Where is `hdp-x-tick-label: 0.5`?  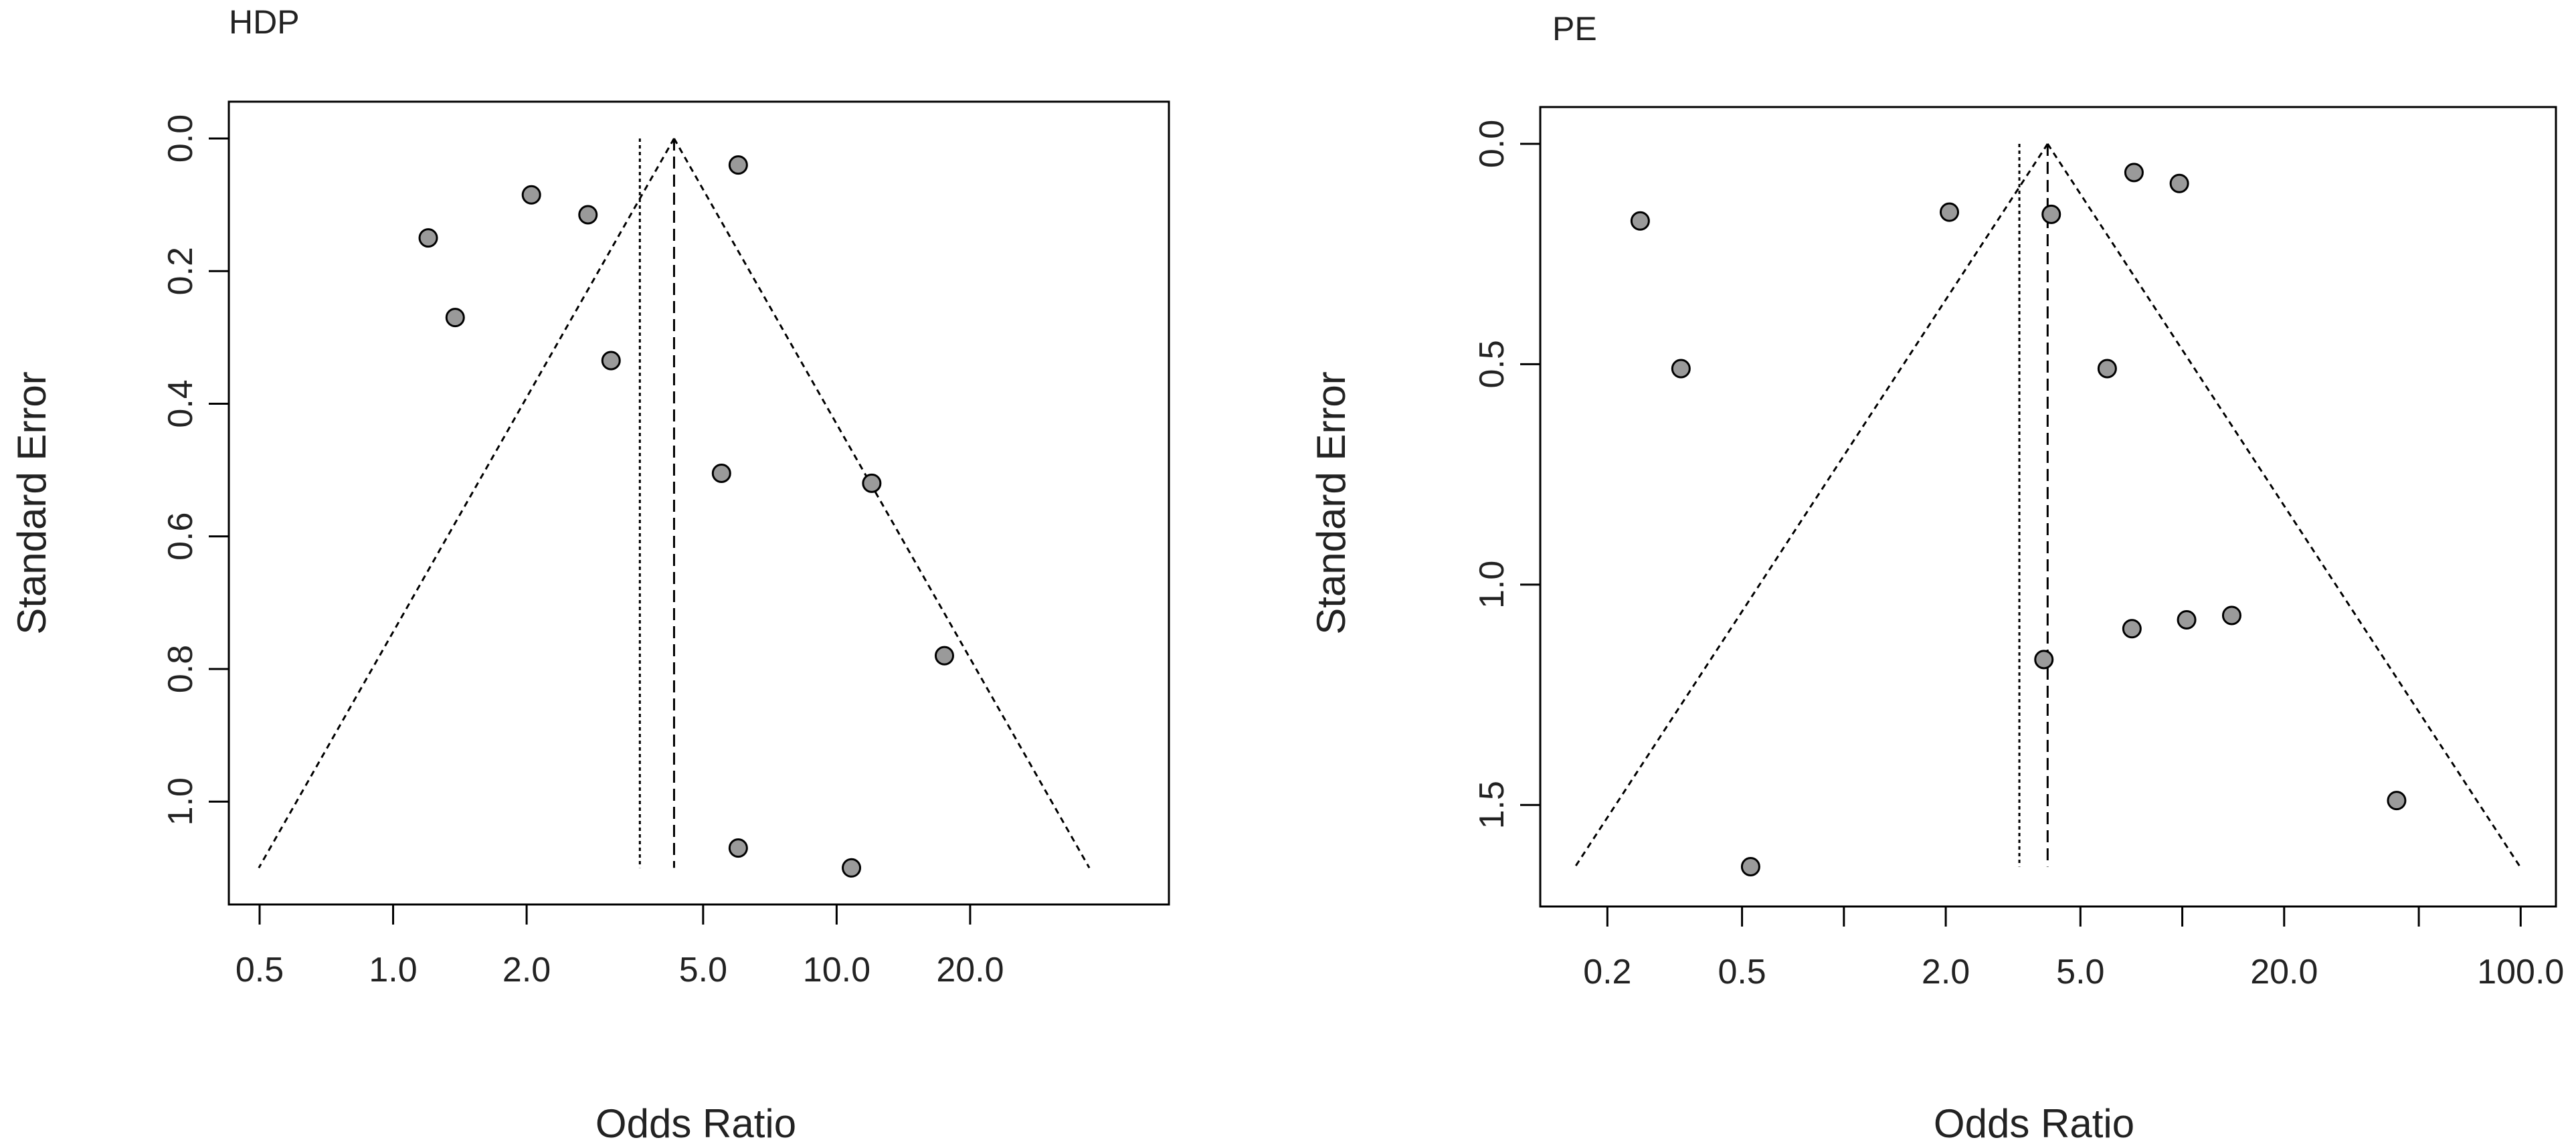
hdp-x-tick-label: 0.5 is located at coordinates (260, 970).